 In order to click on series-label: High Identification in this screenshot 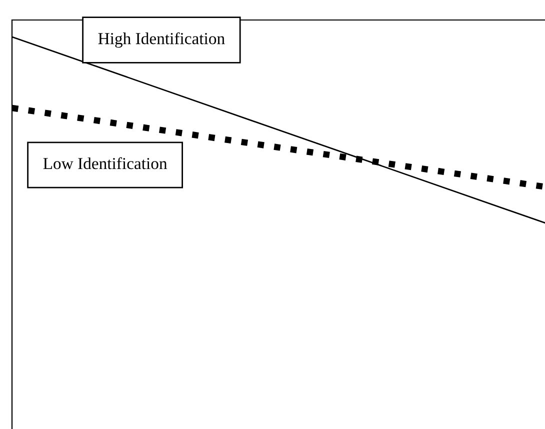, I will do `click(161, 40)`.